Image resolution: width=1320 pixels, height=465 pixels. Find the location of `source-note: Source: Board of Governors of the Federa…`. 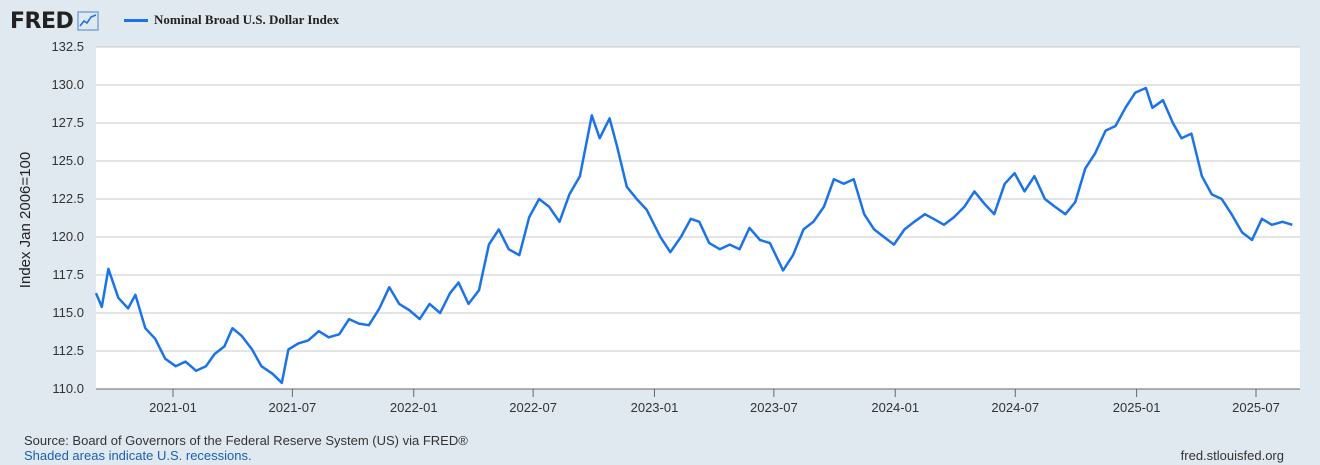

source-note: Source: Board of Governors of the Federa… is located at coordinates (246, 440).